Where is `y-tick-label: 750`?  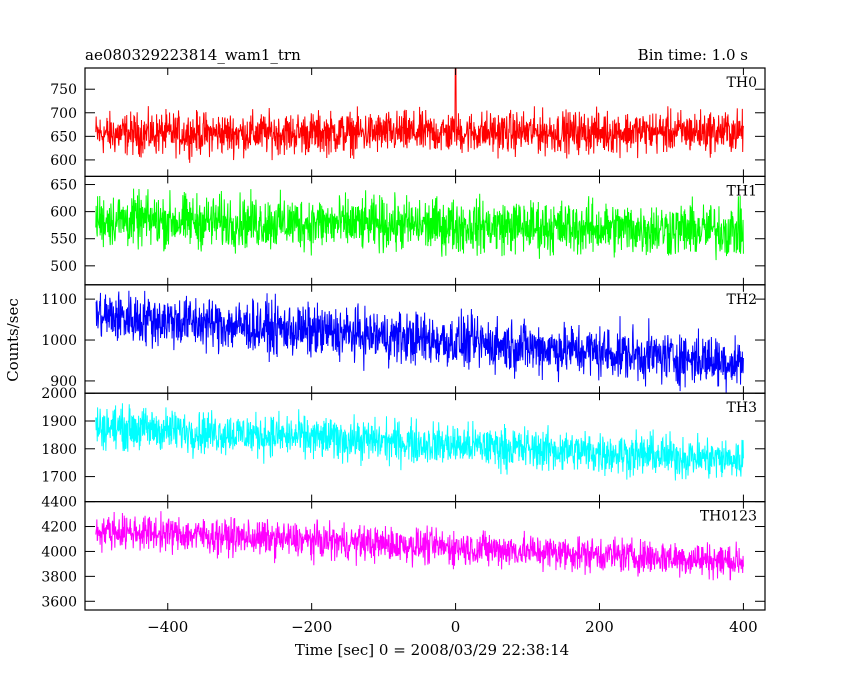
y-tick-label: 750 is located at coordinates (63, 90).